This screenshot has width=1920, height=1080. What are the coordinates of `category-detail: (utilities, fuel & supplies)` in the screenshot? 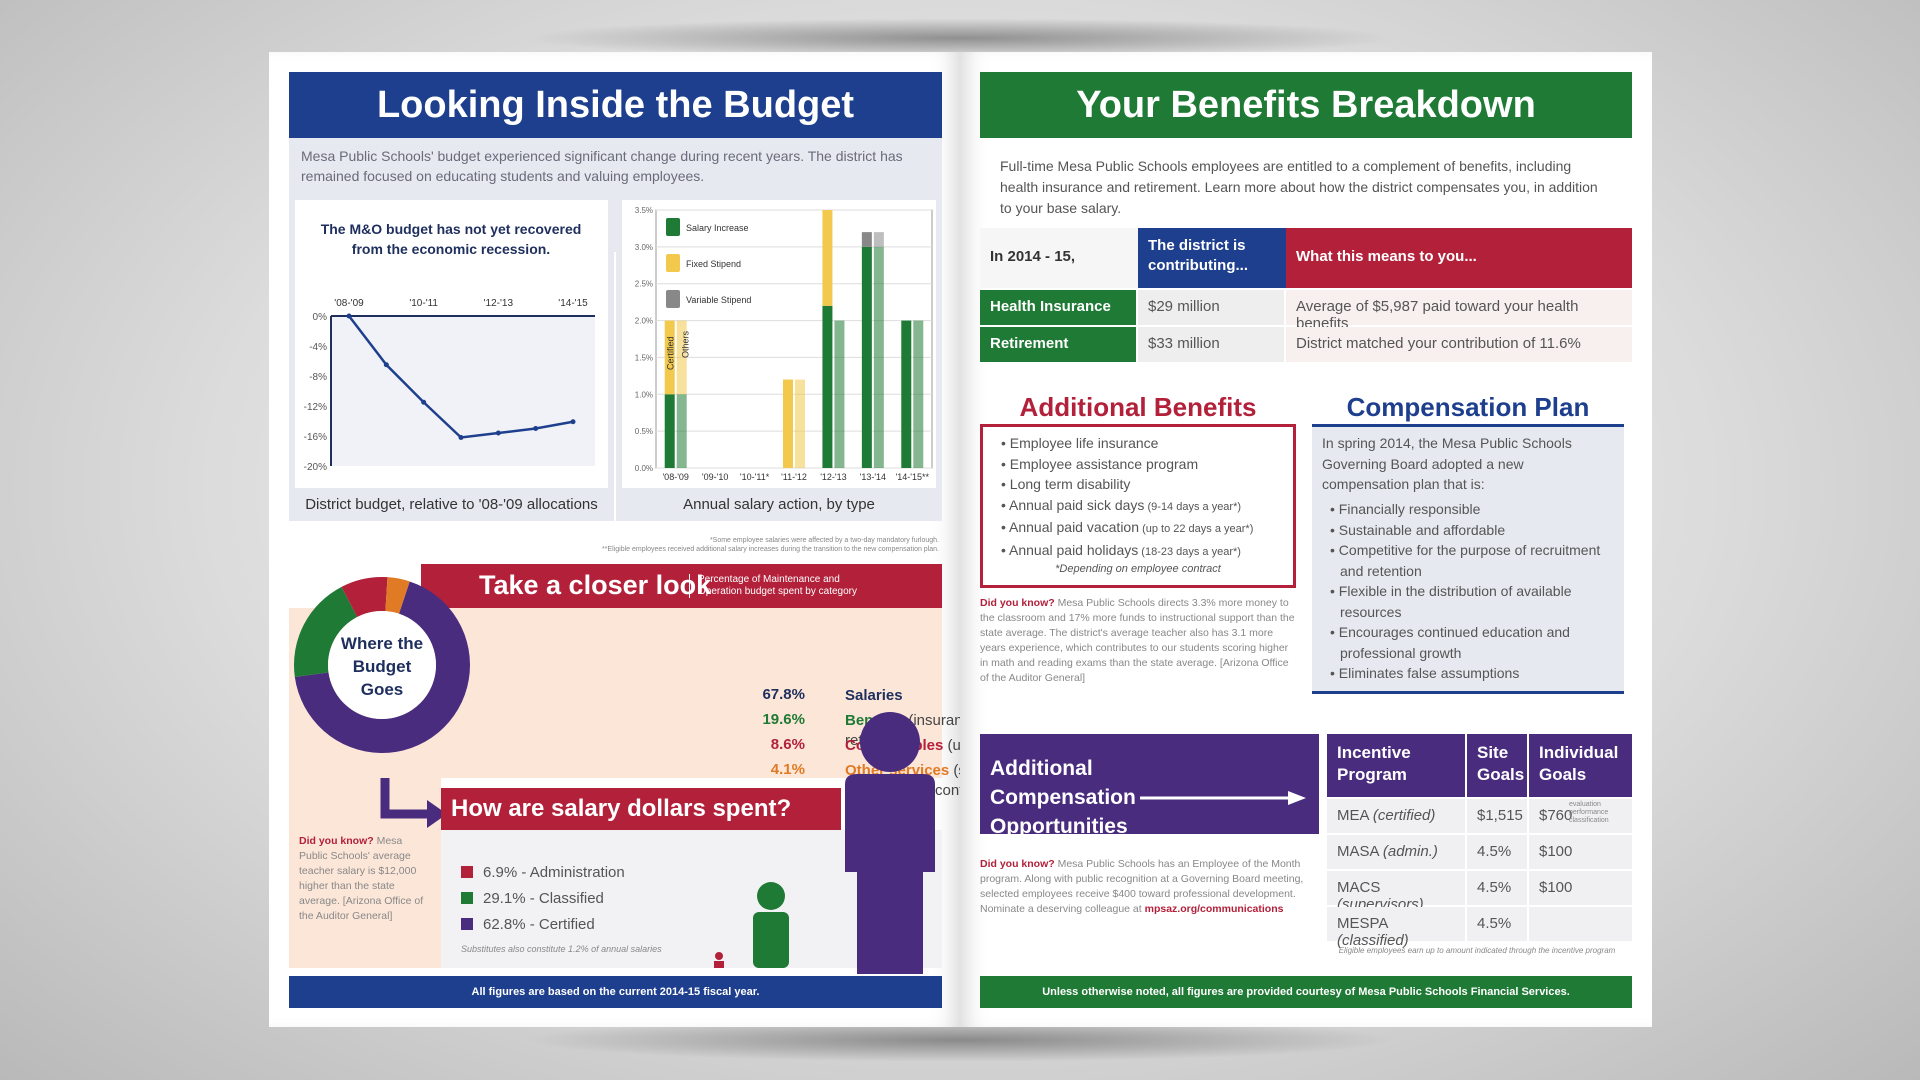 It's located at (953, 745).